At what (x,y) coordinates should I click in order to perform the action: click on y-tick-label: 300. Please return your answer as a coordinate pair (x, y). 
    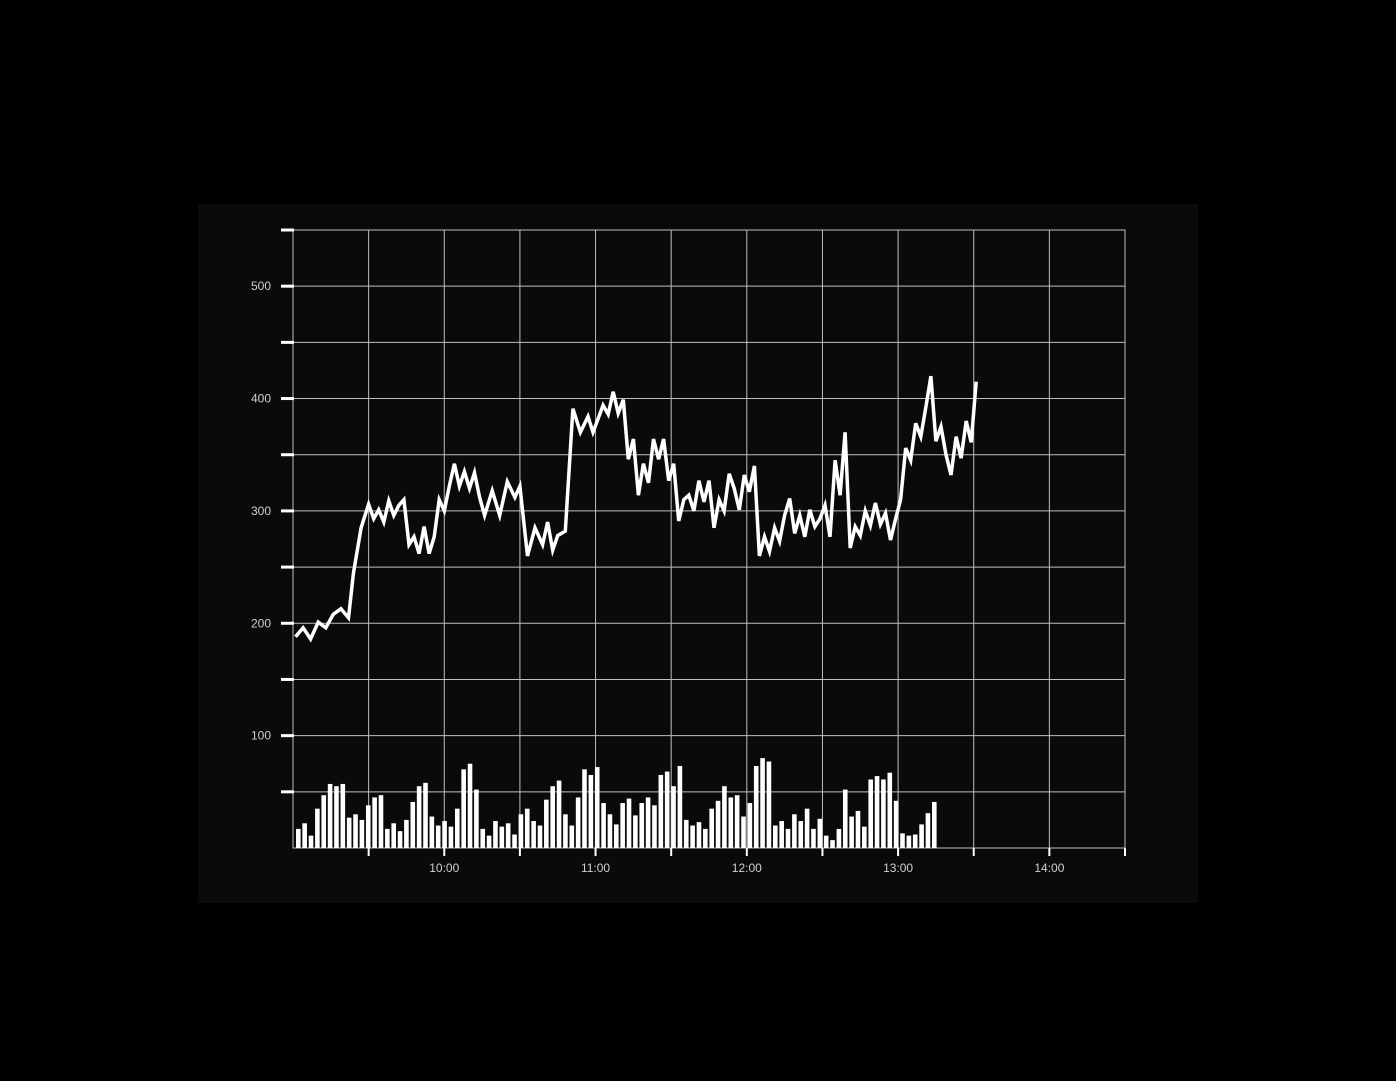
    Looking at the image, I should click on (261, 511).